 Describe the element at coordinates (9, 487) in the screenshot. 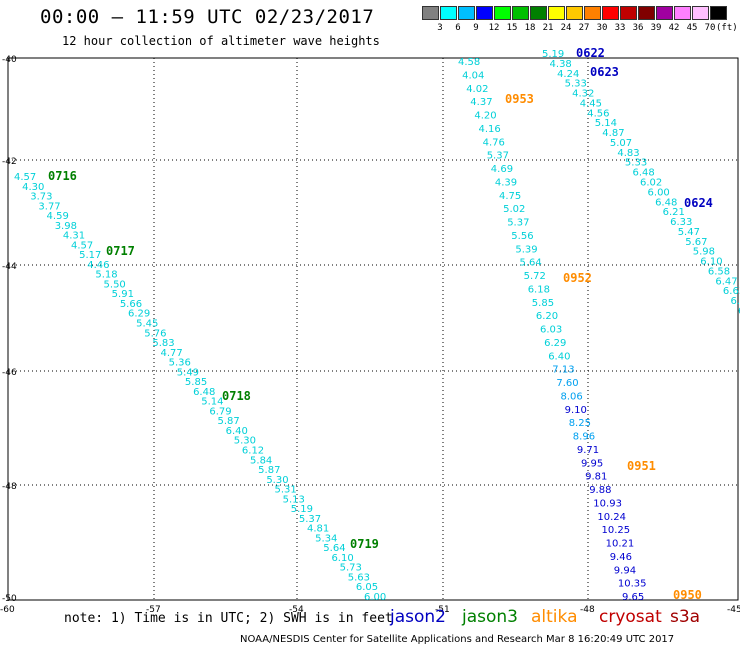

I see `latitude-label: -48` at that location.